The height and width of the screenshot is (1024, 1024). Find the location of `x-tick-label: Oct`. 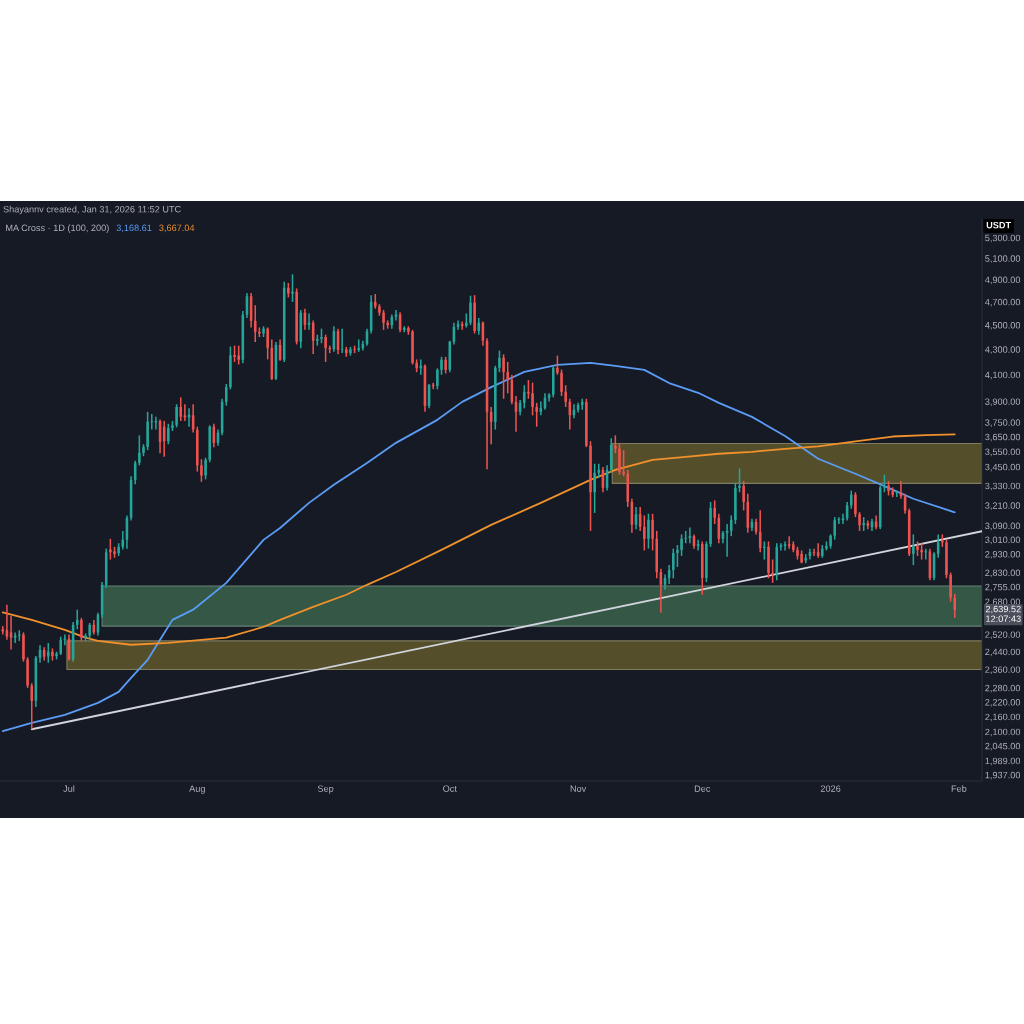

x-tick-label: Oct is located at coordinates (450, 788).